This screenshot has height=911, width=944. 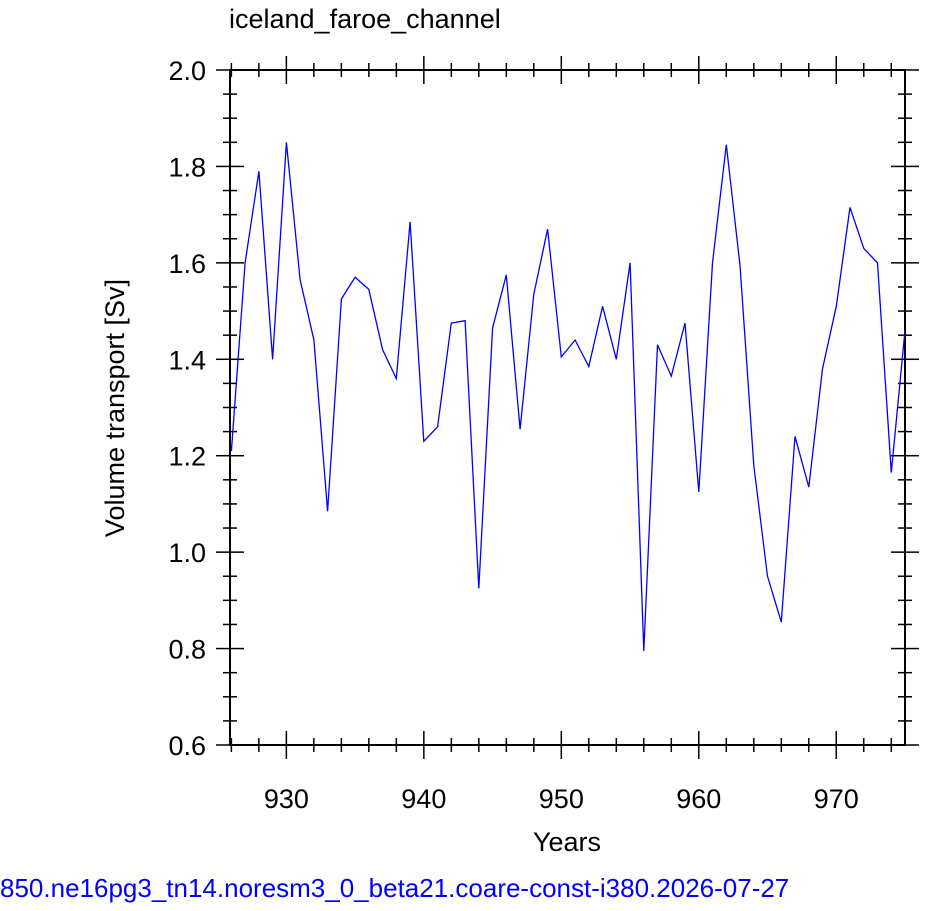 I want to click on y-tick-label: 1.4, so click(x=187, y=360).